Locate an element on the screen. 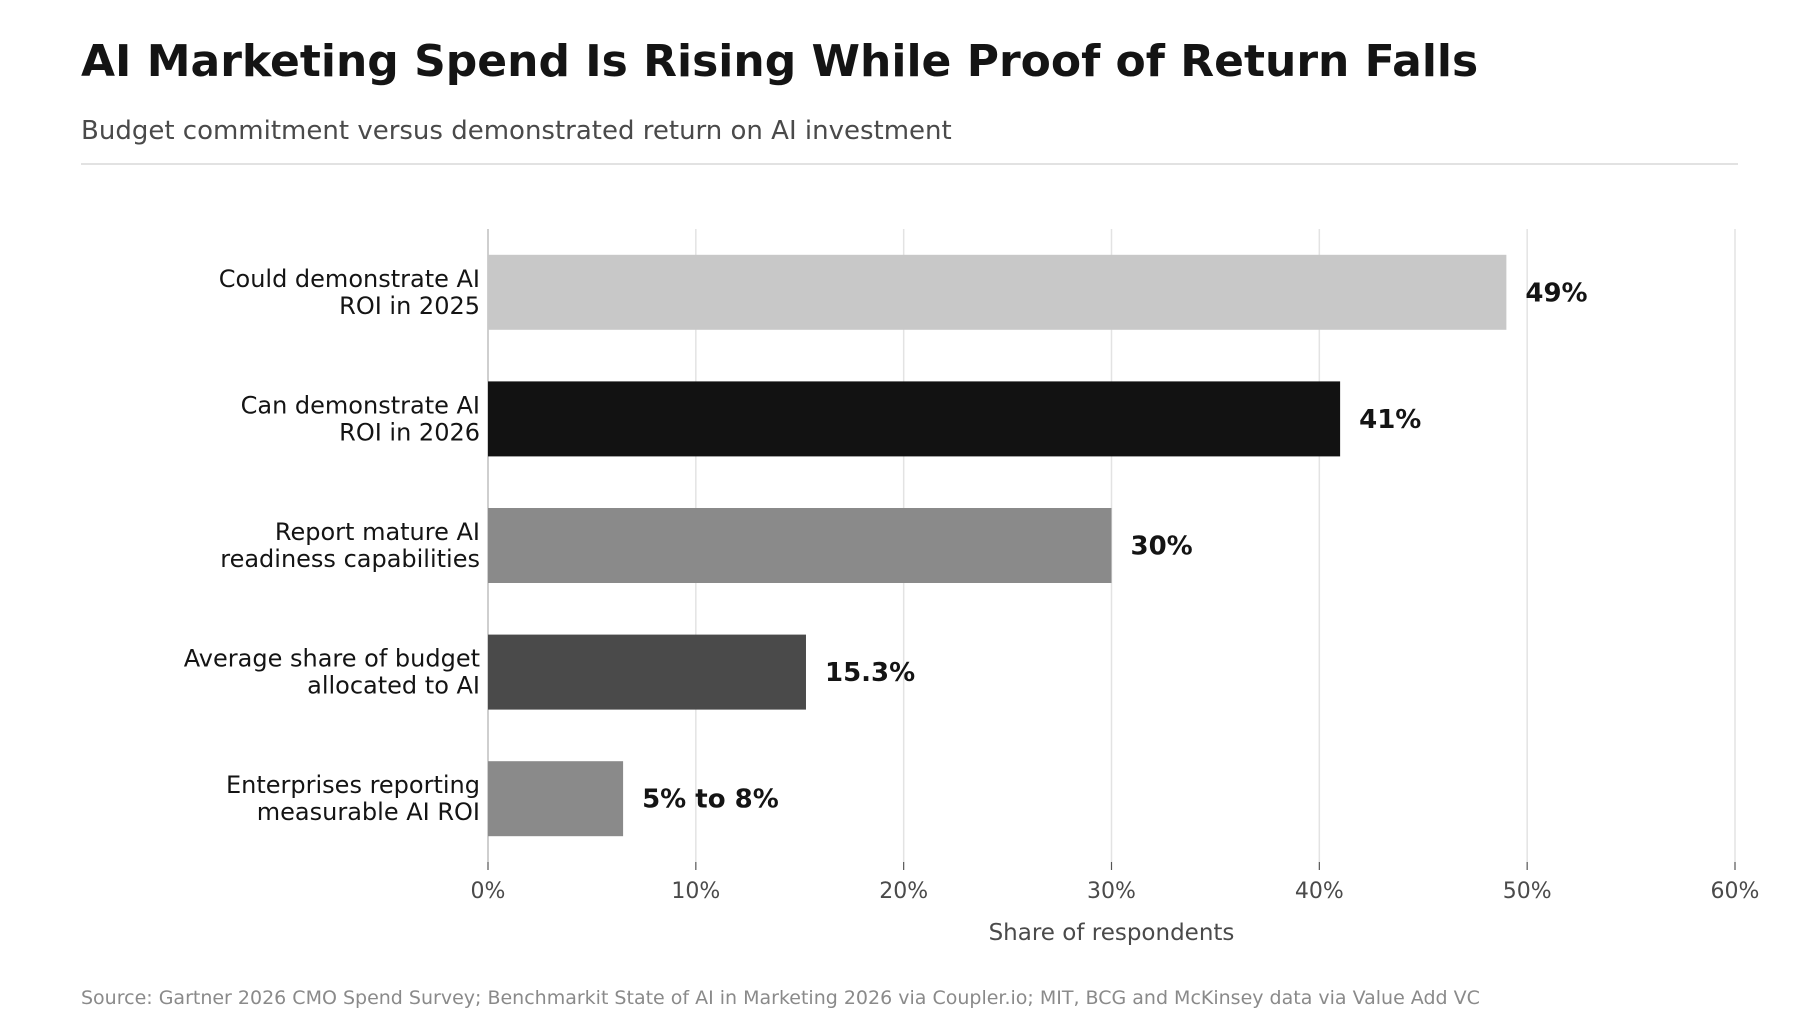 Image resolution: width=1800 pixels, height=1035 pixels. bar-value-label: 30% is located at coordinates (1162, 547).